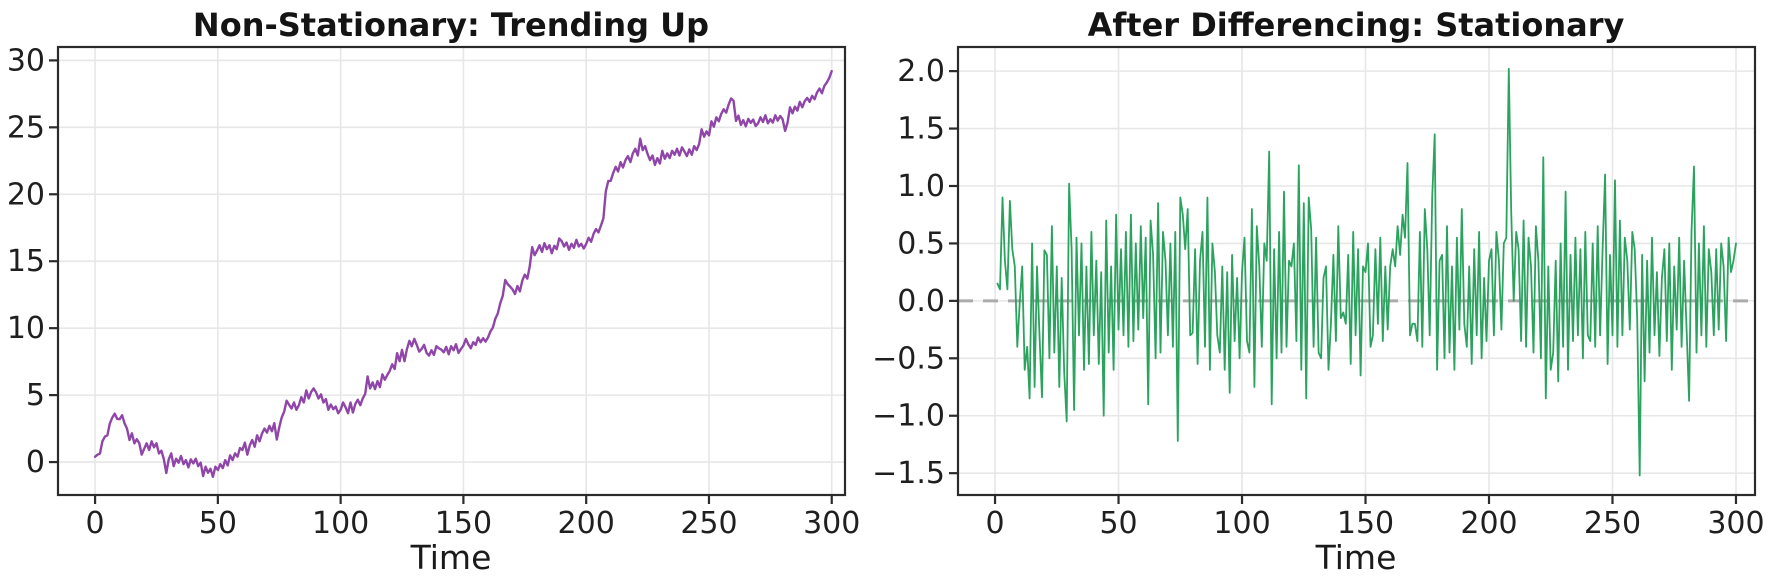  Describe the element at coordinates (26, 127) in the screenshot. I see `y-tick-label: 25` at that location.